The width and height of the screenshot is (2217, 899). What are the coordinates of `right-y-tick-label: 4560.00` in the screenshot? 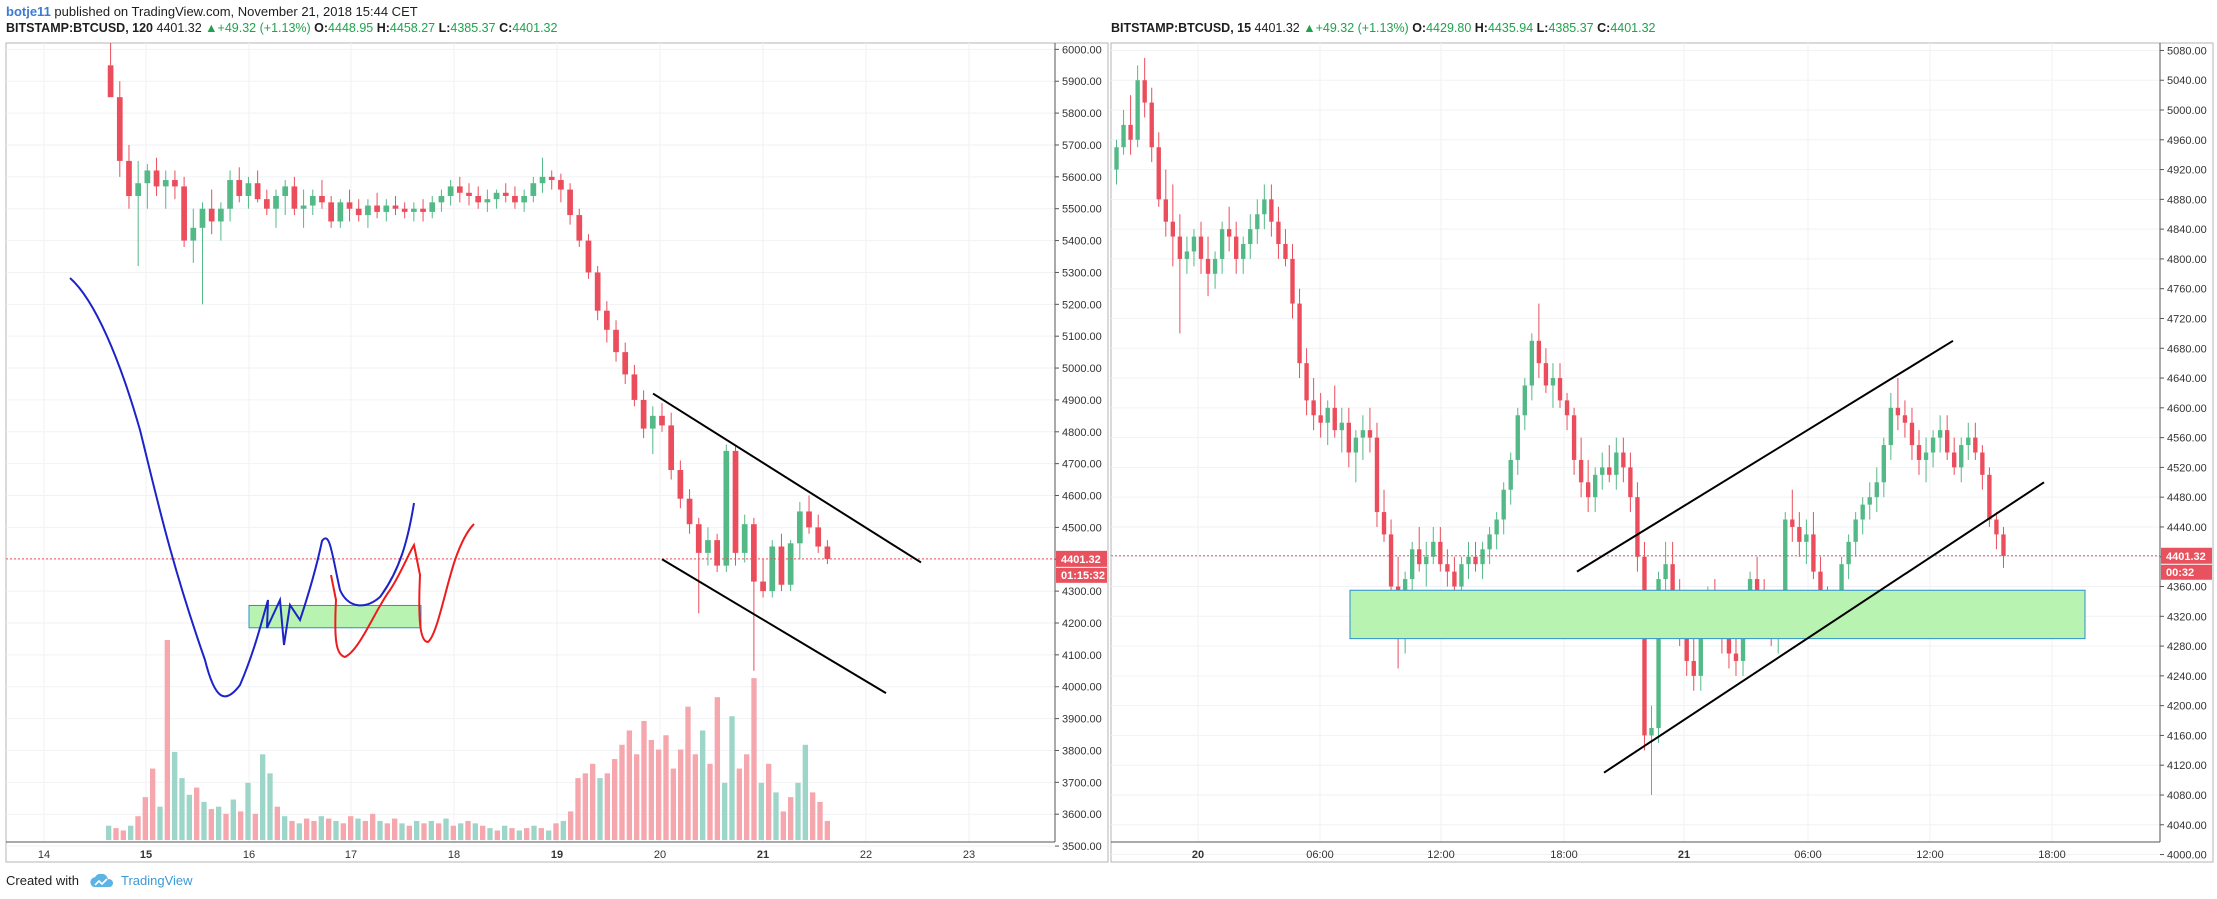 It's located at (2187, 439).